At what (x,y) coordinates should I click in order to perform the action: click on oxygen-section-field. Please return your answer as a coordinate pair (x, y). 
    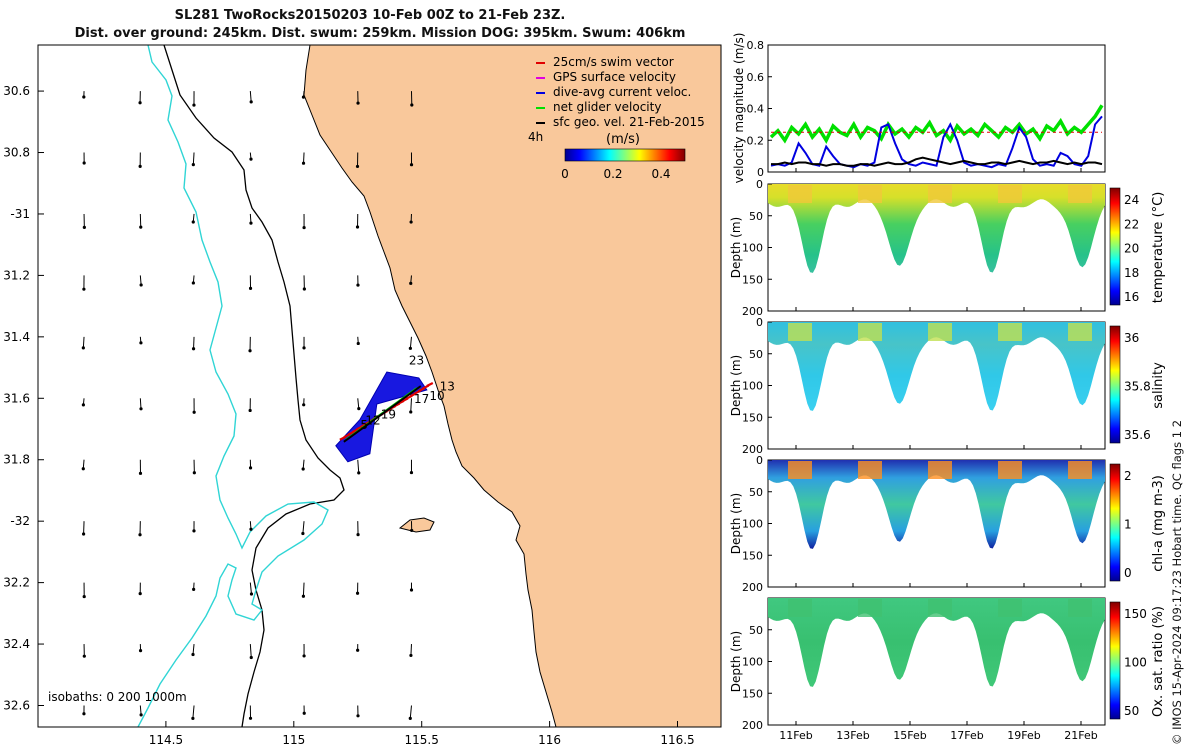
    Looking at the image, I should click on (936, 642).